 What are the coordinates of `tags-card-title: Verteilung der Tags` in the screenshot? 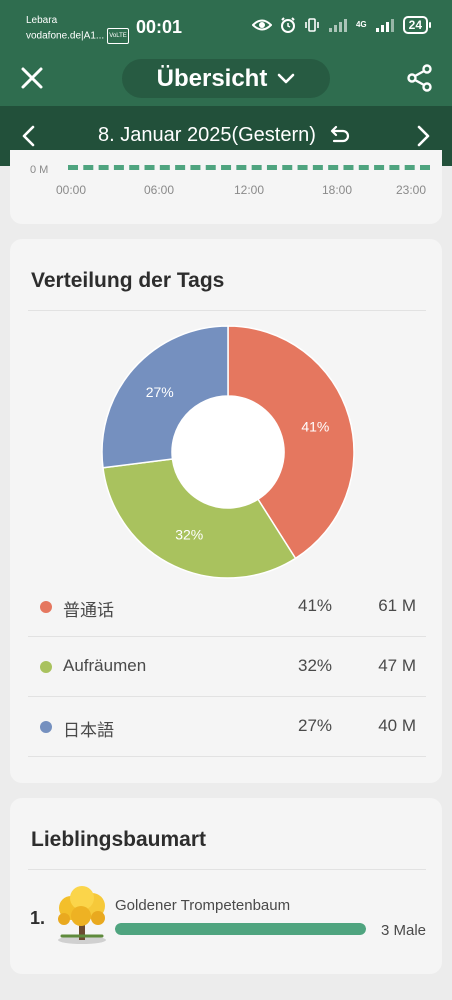 It's located at (128, 280).